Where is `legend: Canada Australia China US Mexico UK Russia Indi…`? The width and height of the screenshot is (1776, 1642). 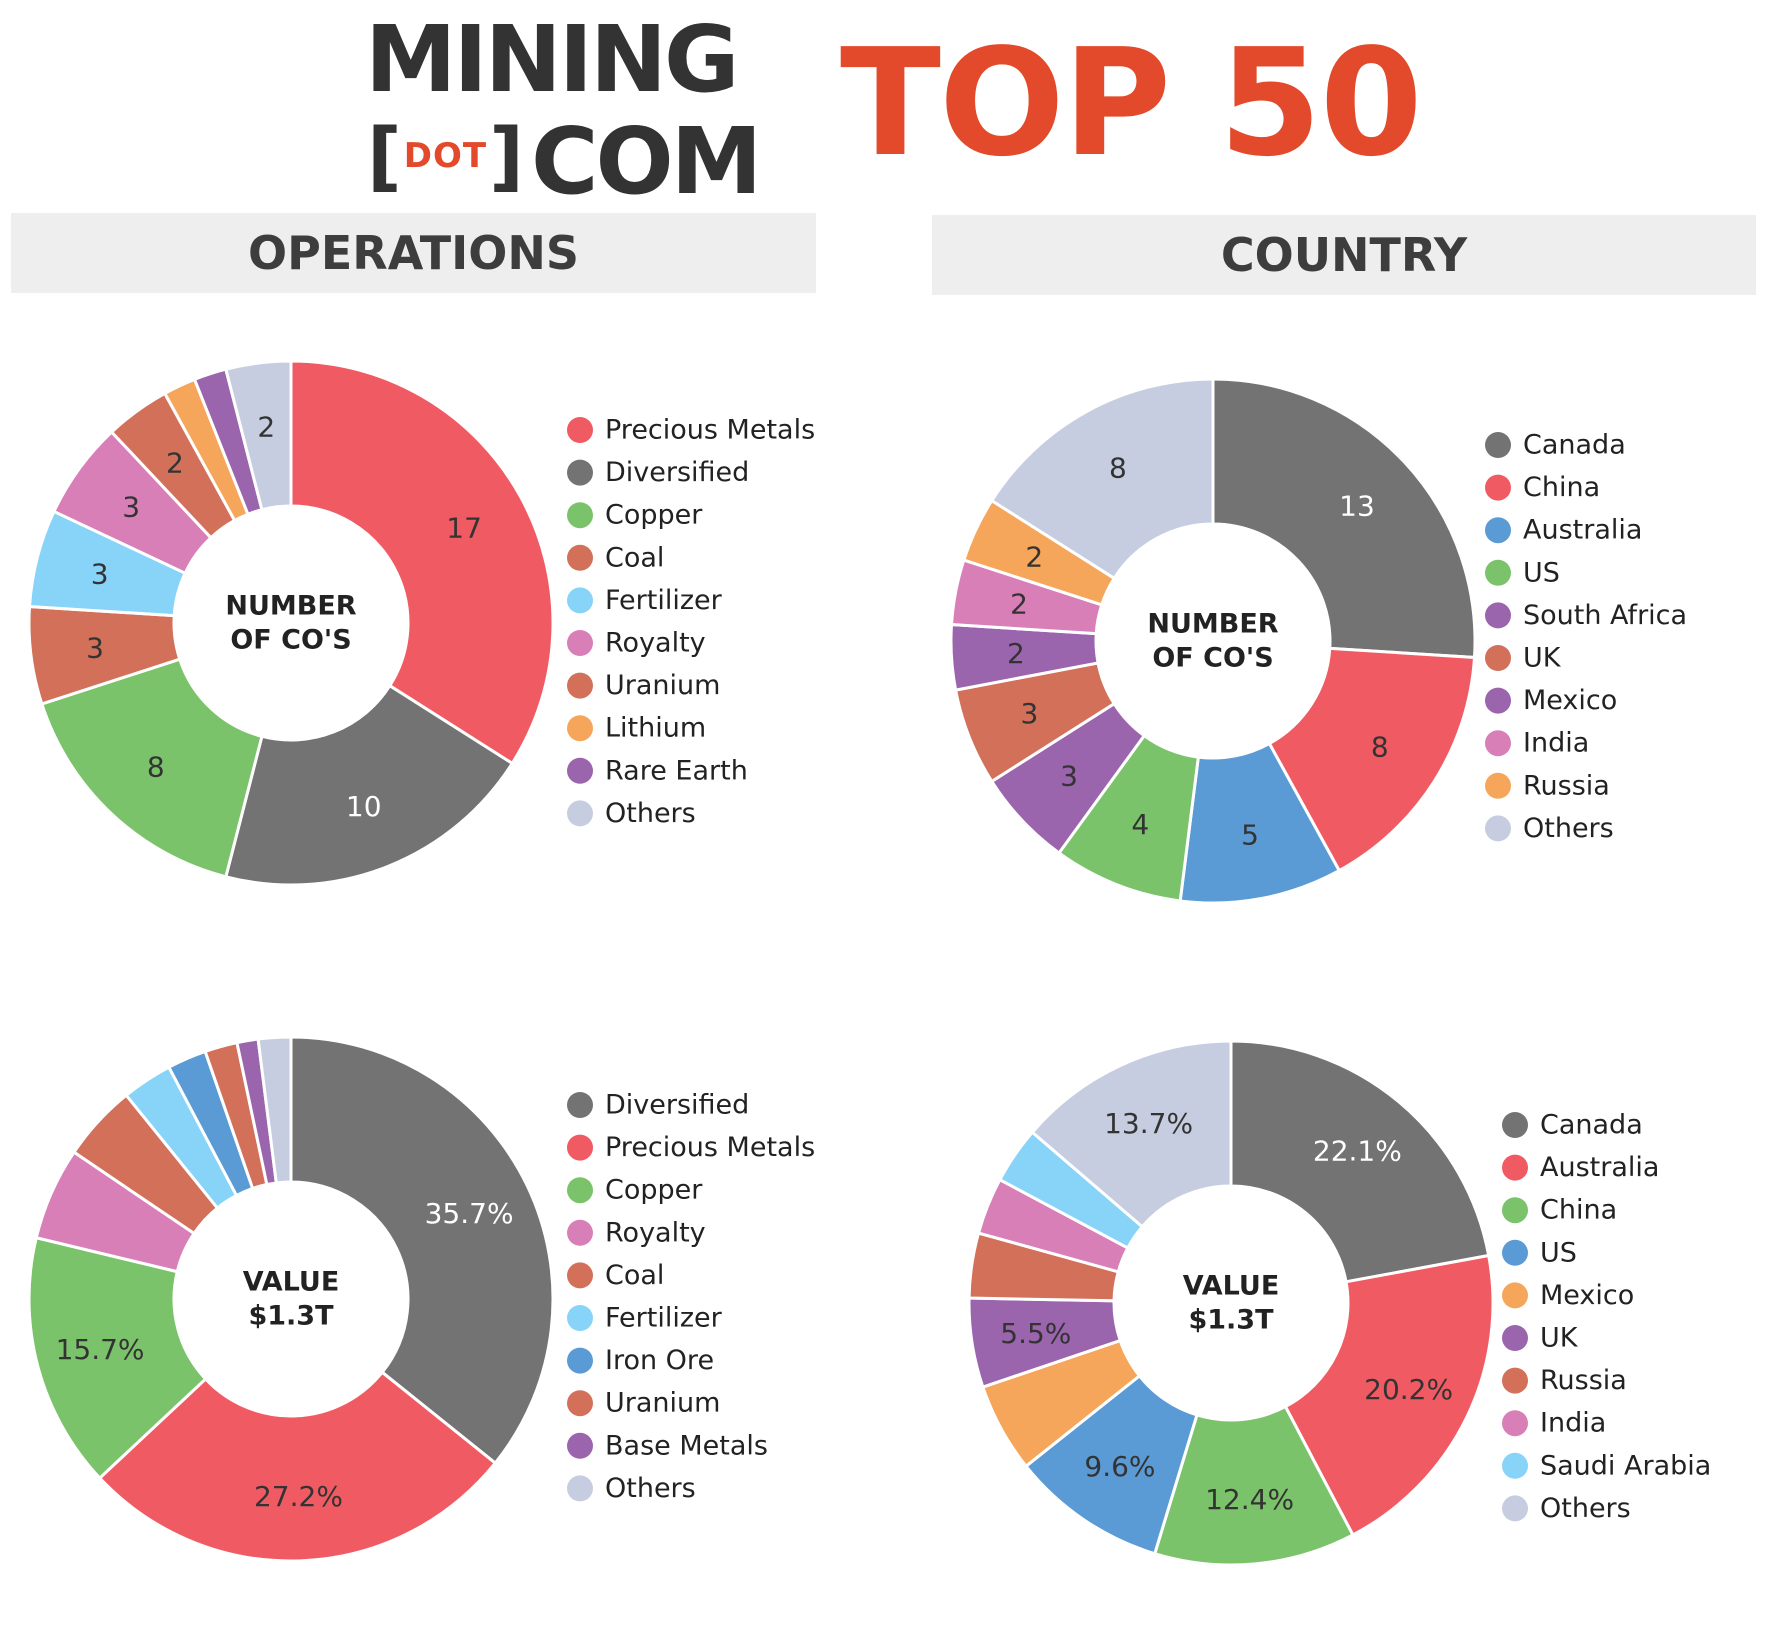 legend: Canada Australia China US Mexico UK Russia Indi… is located at coordinates (1606, 1317).